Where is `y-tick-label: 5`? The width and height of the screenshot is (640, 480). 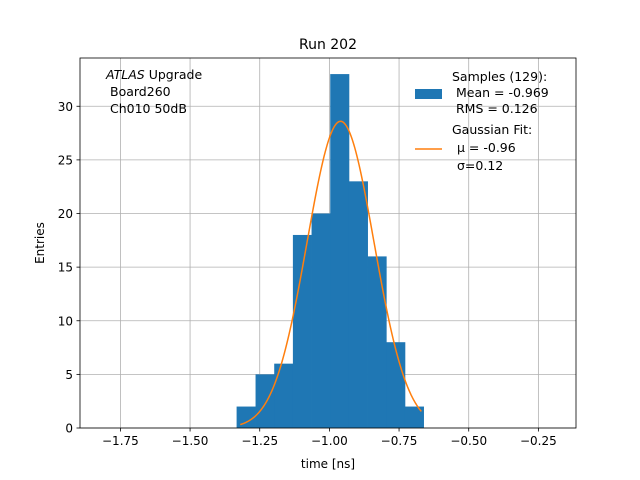
y-tick-label: 5 is located at coordinates (69, 375).